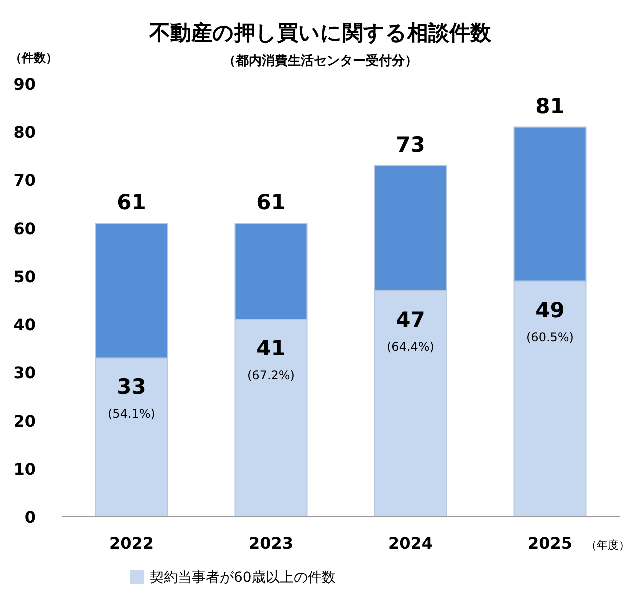  I want to click on annotation: (60.5%), so click(550, 337).